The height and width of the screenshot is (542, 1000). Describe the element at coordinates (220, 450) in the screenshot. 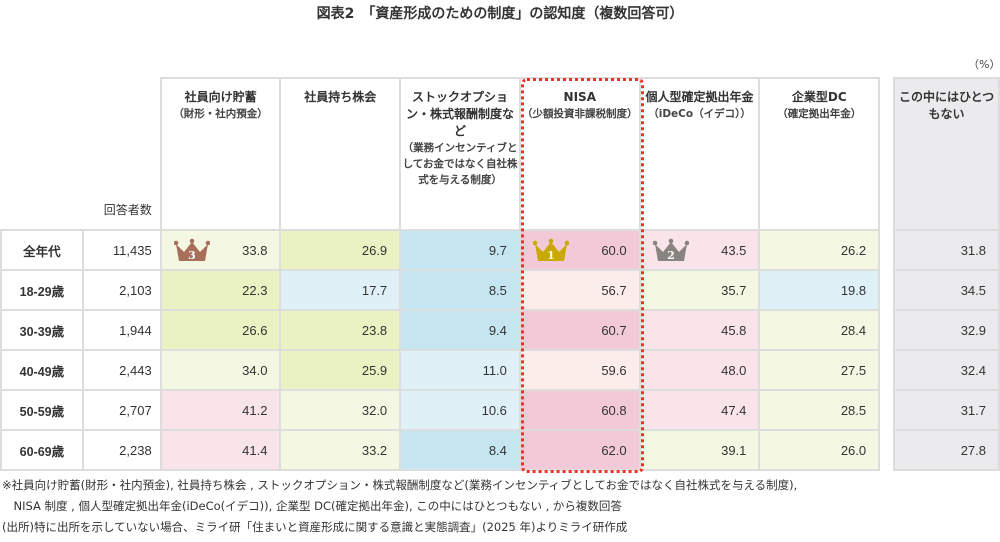

I see `value-cell: 41.4` at that location.